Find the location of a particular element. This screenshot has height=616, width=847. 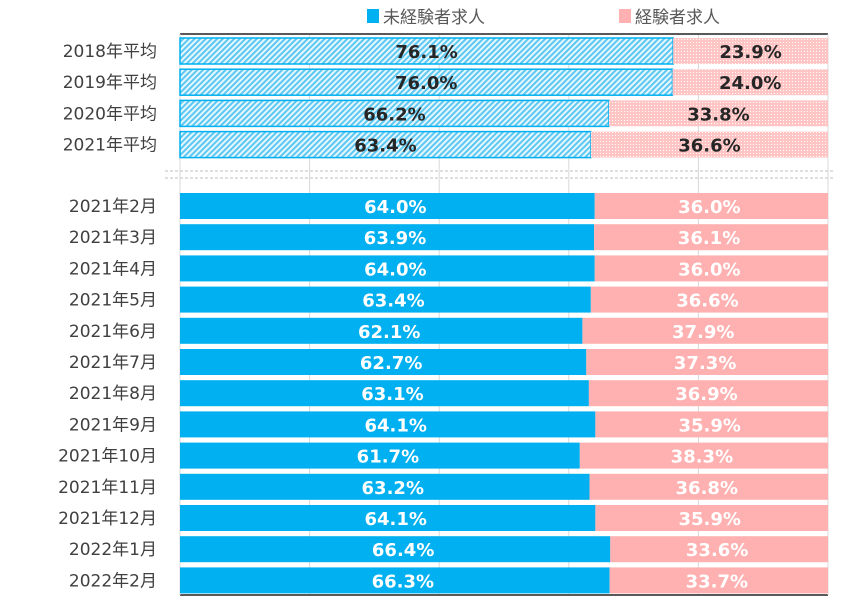

data-label-inexperienced: 63.1% is located at coordinates (392, 394).